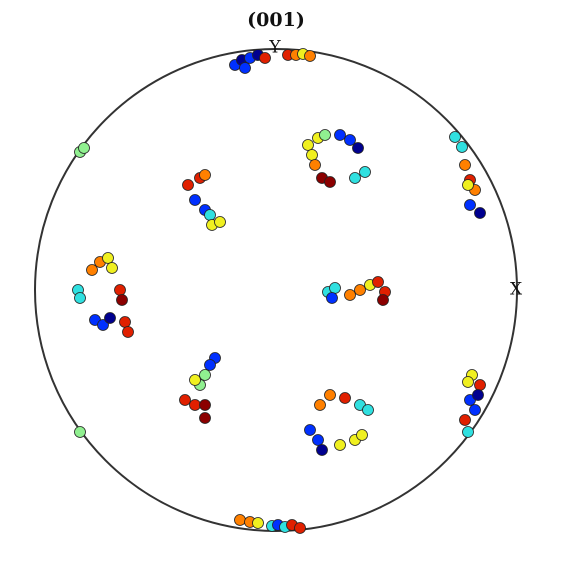  Describe the element at coordinates (274, 48) in the screenshot. I see `y-axis-label: Y` at that location.